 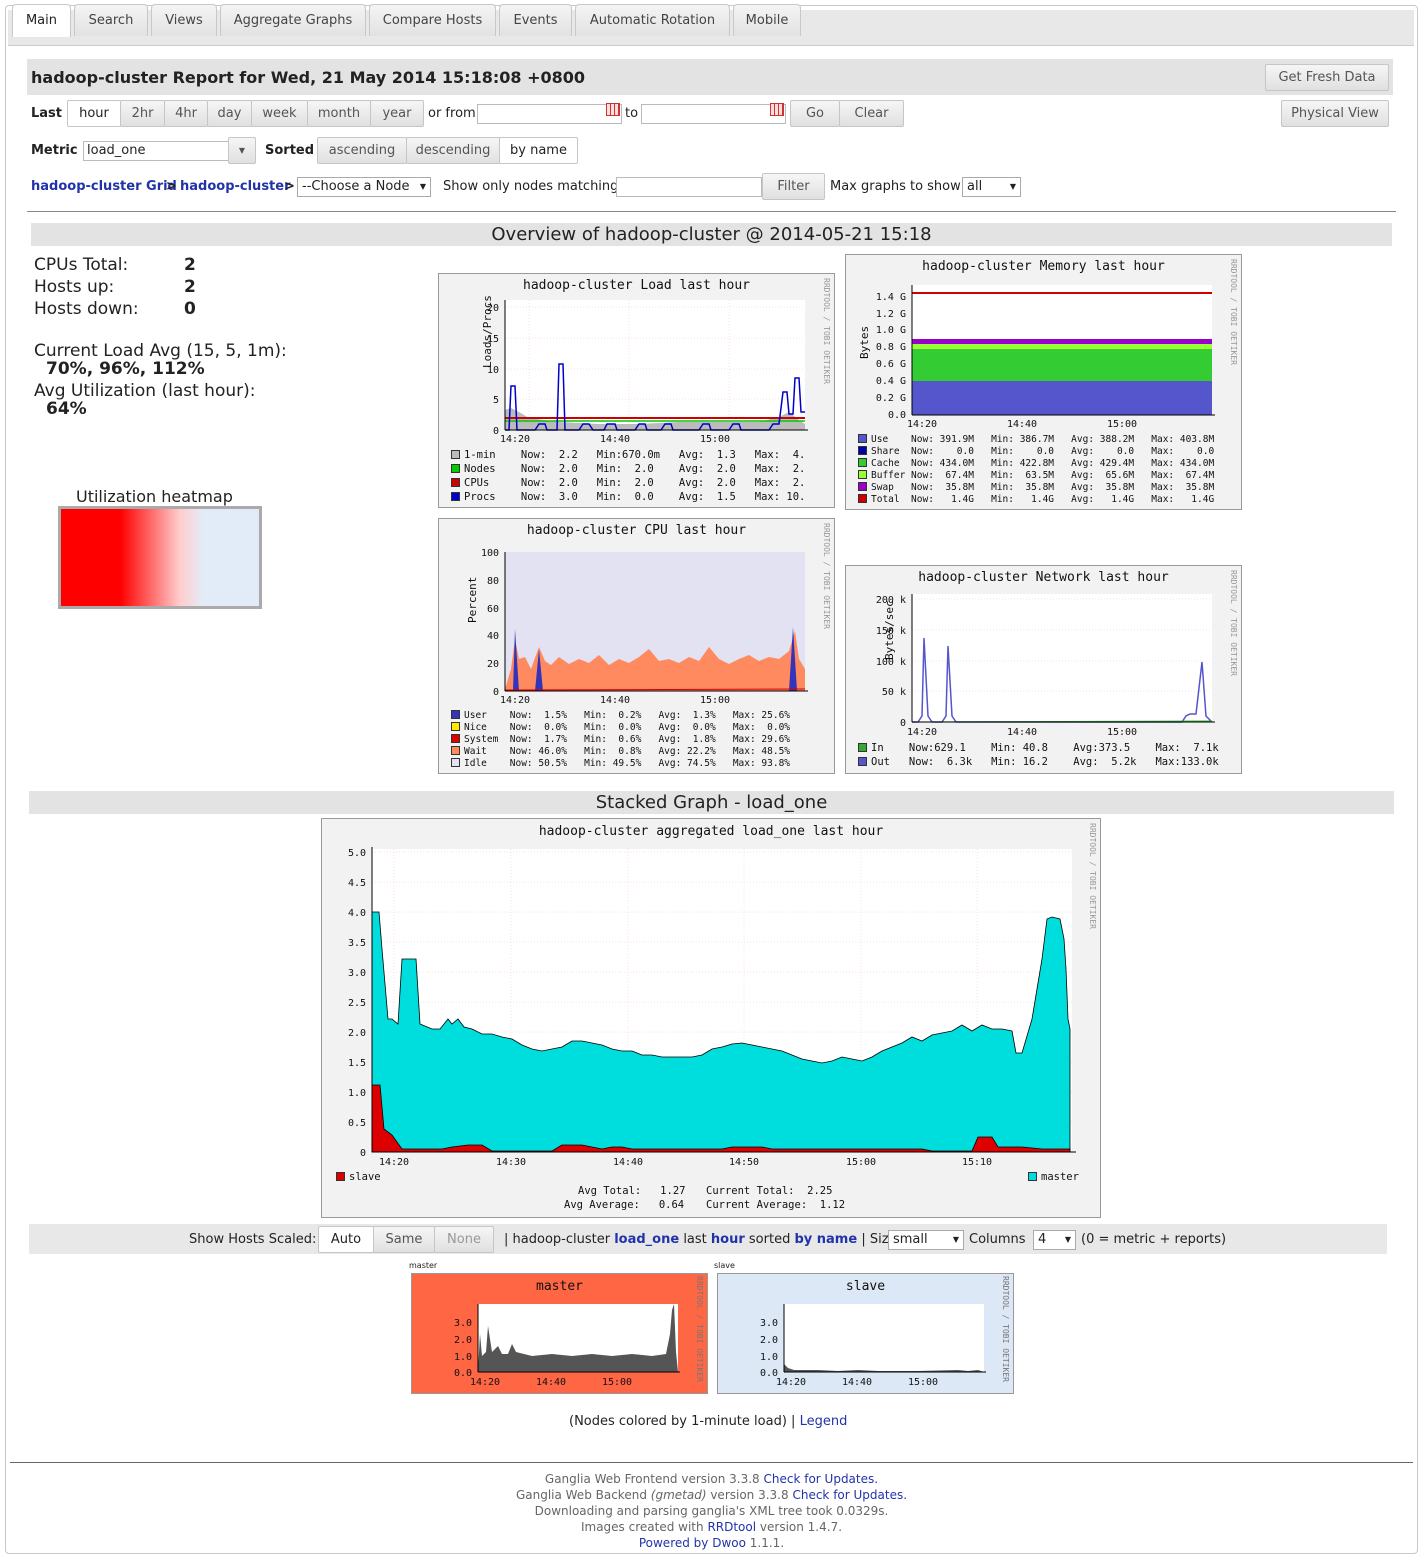 I want to click on range-4hr-button: 4hr, so click(x=186, y=113).